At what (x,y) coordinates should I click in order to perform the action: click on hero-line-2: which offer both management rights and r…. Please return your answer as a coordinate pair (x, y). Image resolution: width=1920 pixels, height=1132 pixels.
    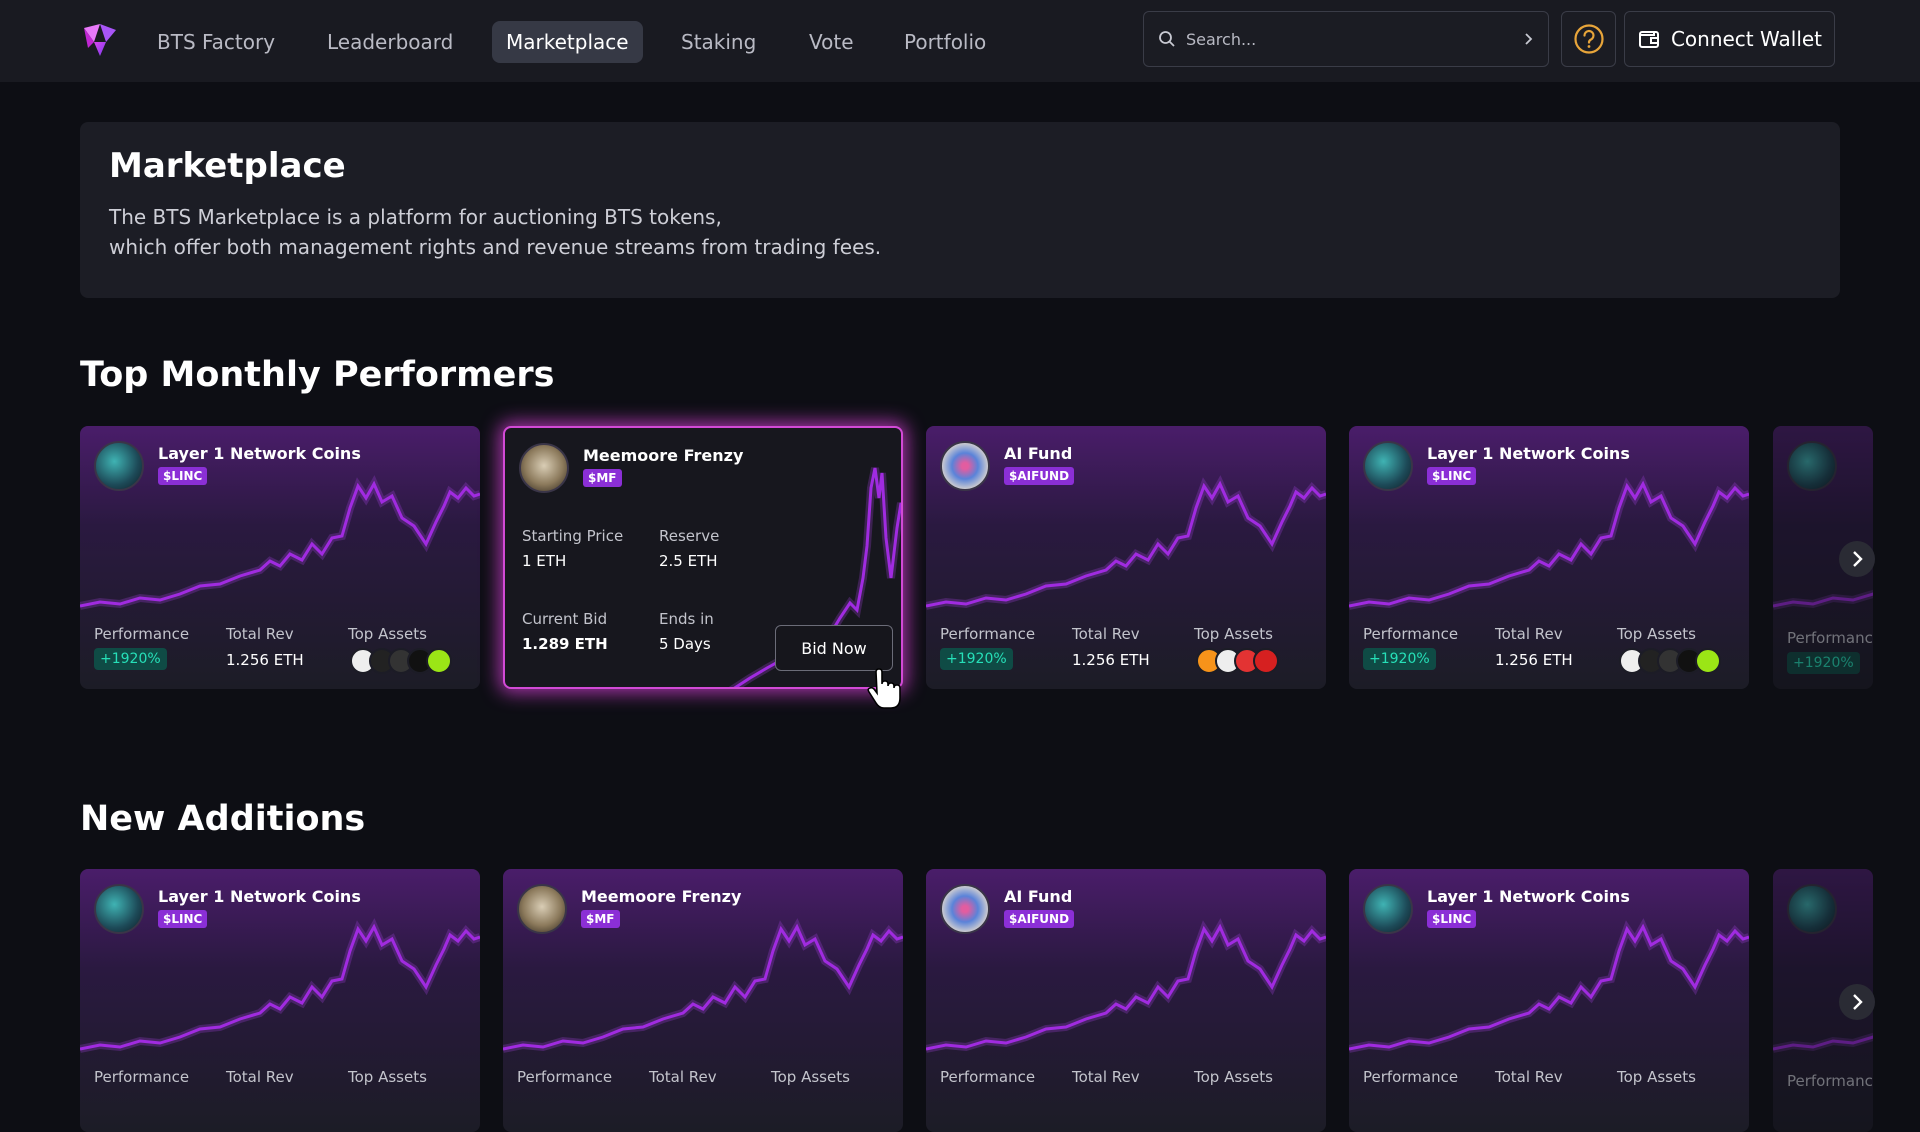
    Looking at the image, I should click on (495, 247).